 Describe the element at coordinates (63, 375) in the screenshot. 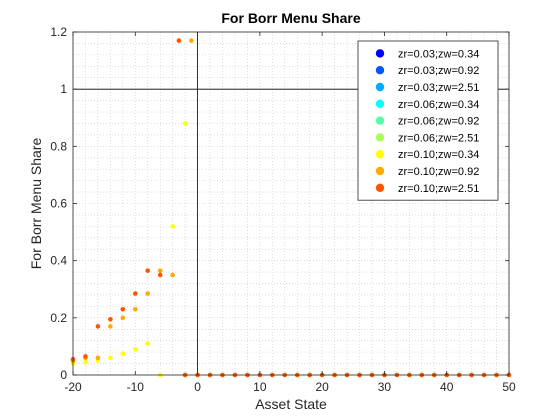

I see `y-tick-label: 0` at that location.